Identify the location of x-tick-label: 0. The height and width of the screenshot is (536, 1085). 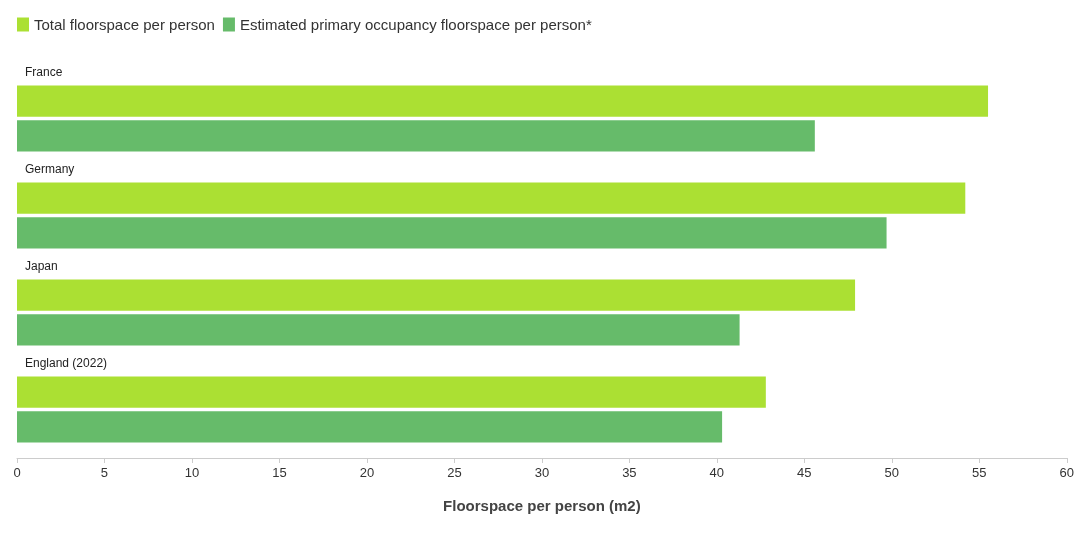
(17, 472).